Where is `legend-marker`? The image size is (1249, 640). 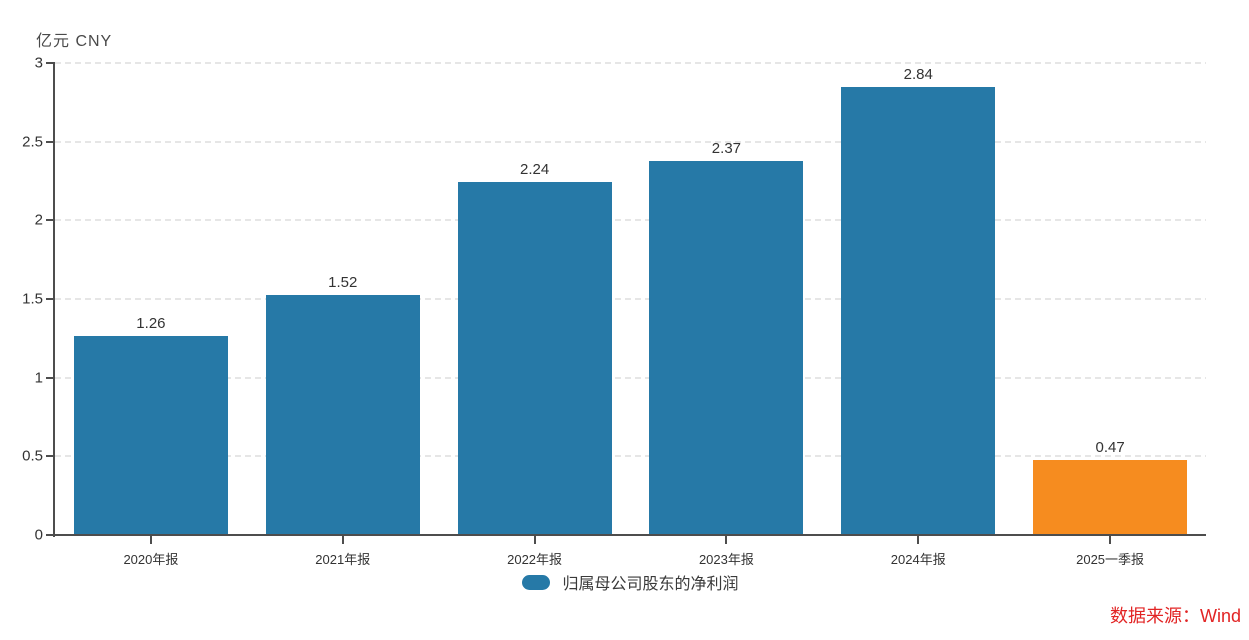 legend-marker is located at coordinates (536, 582).